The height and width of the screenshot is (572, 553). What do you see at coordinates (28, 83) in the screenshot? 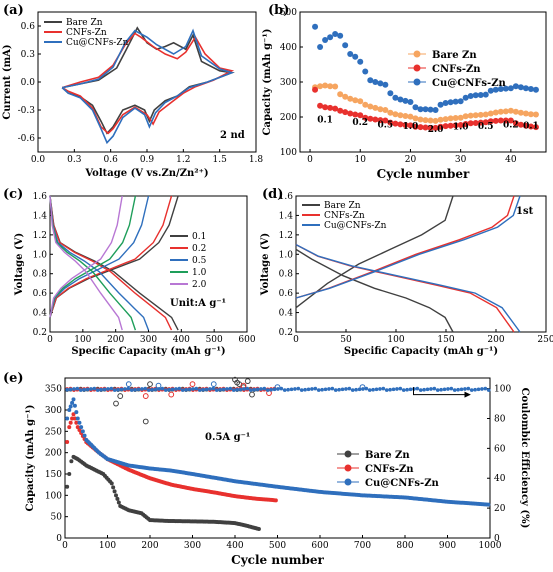
I see `y-tick-label: 0.0` at bounding box center [28, 83].